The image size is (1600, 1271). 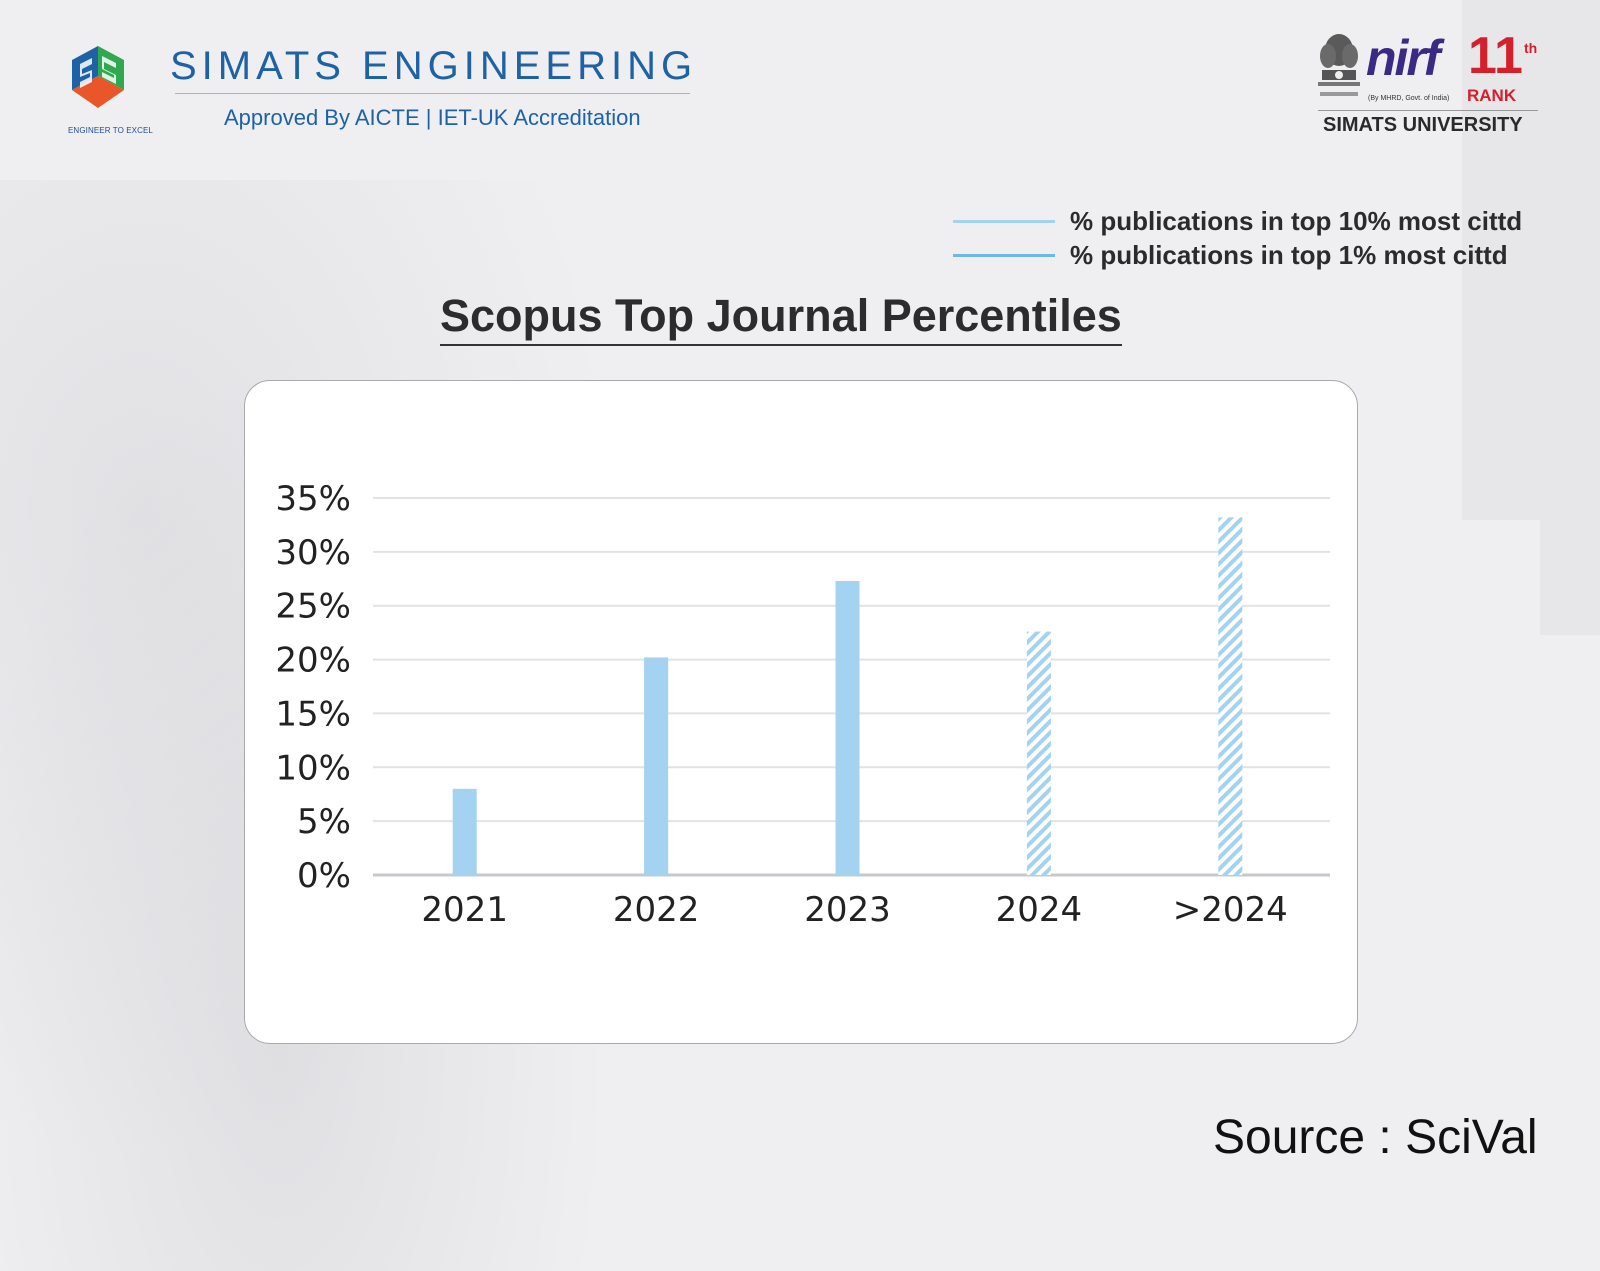 What do you see at coordinates (1403, 58) in the screenshot?
I see `nirf-logo-text: nirf` at bounding box center [1403, 58].